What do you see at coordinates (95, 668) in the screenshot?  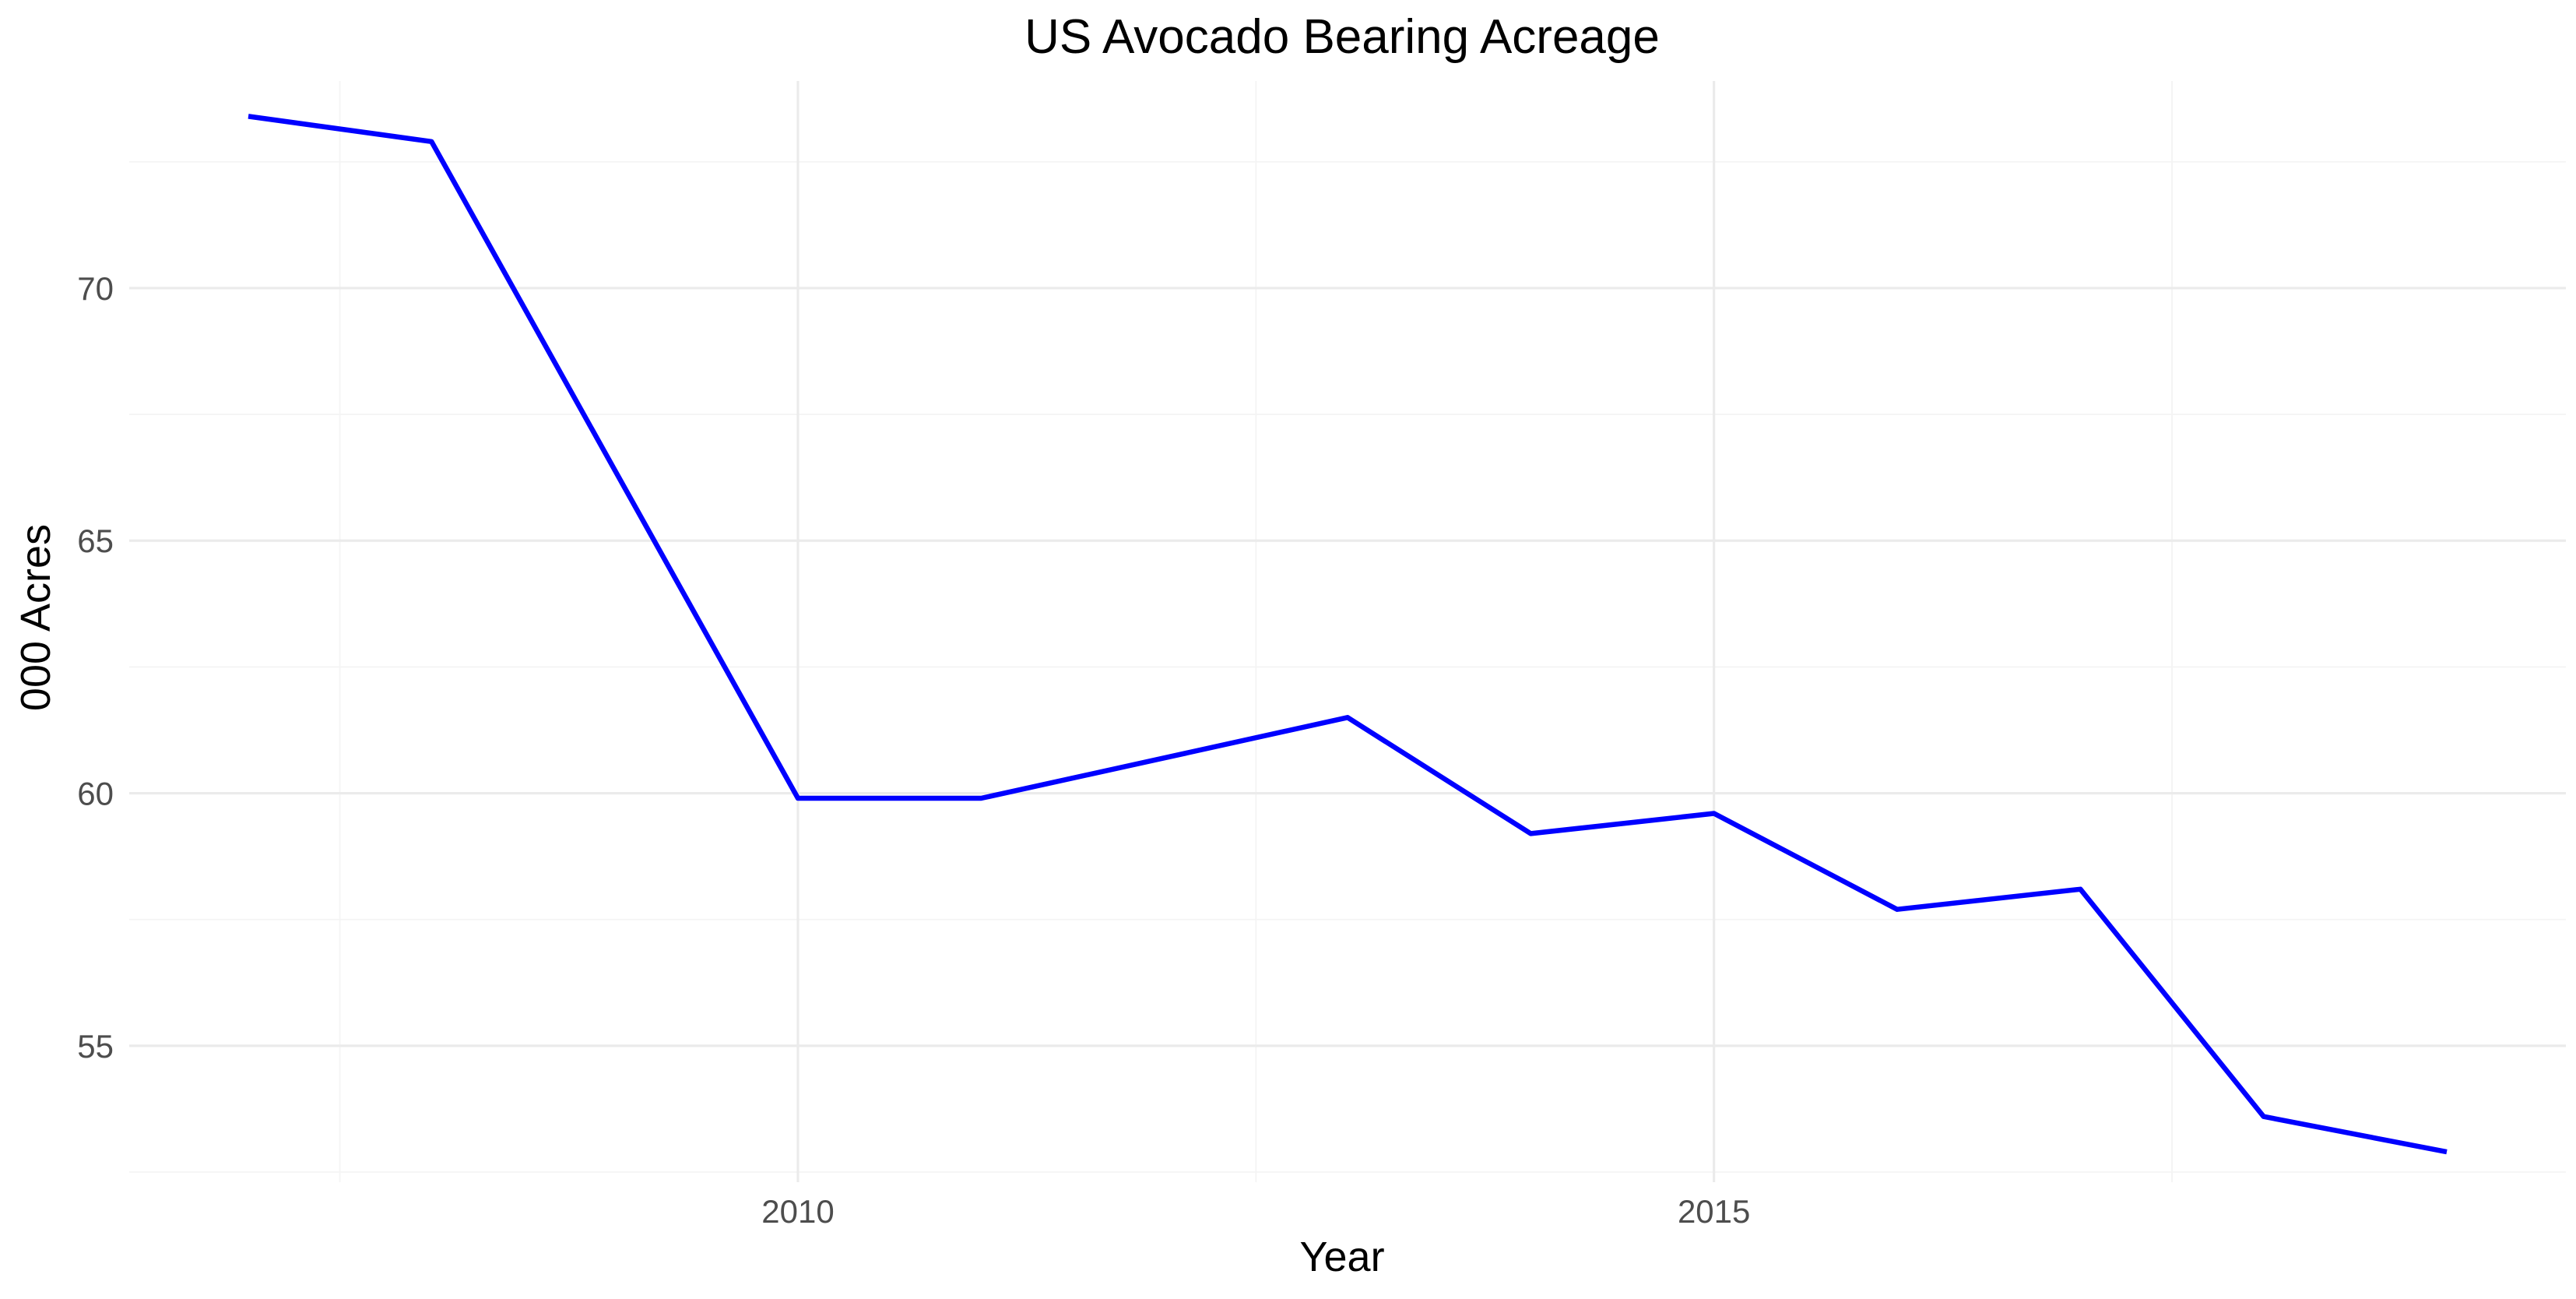 I see `y-axis-tick-labels: 55 60 65 70` at bounding box center [95, 668].